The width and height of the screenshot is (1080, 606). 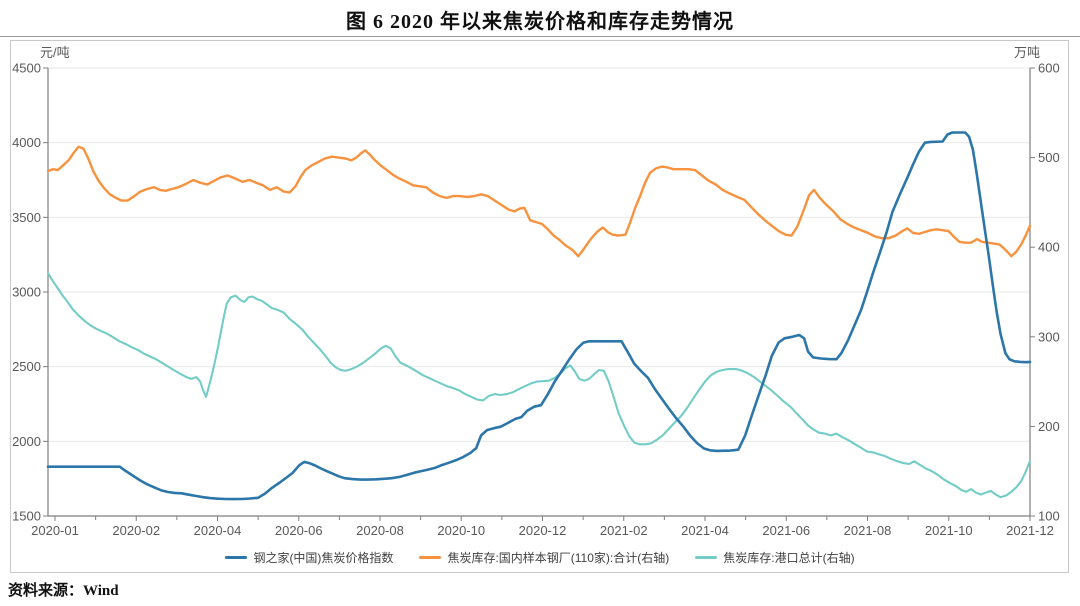 What do you see at coordinates (1027, 52) in the screenshot?
I see `right-axis-unit-label: 万吨` at bounding box center [1027, 52].